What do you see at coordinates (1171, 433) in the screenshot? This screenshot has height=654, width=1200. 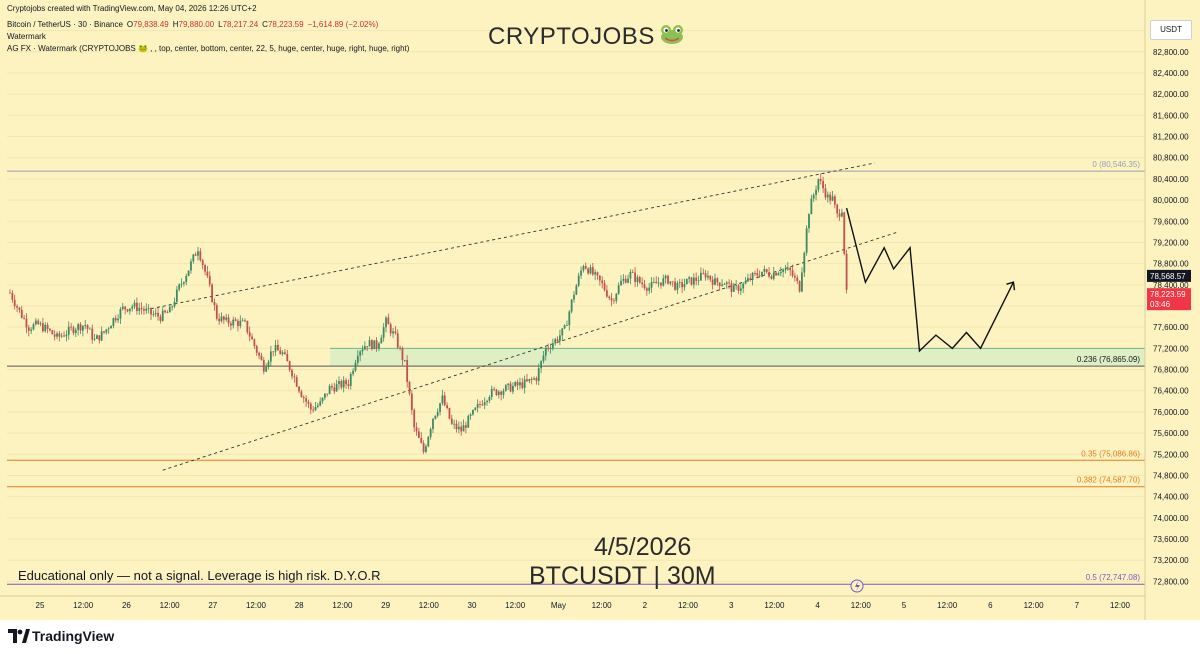 I see `price-tick-label: 75,600.00` at bounding box center [1171, 433].